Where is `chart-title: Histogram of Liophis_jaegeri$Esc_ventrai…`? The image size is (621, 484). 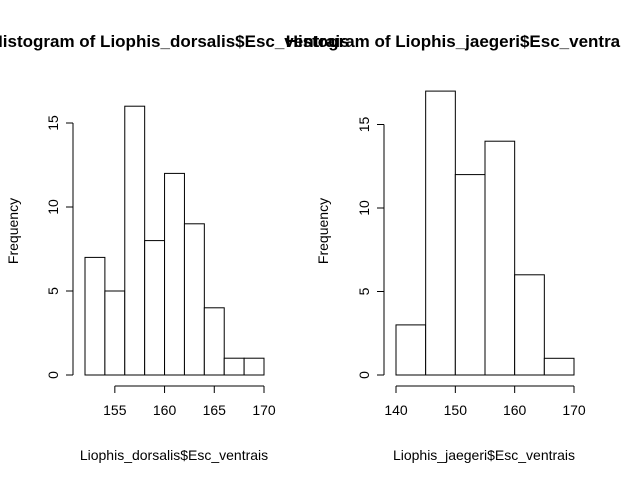
chart-title: Histogram of Liophis_jaegeri$Esc_ventrai… is located at coordinates (453, 41).